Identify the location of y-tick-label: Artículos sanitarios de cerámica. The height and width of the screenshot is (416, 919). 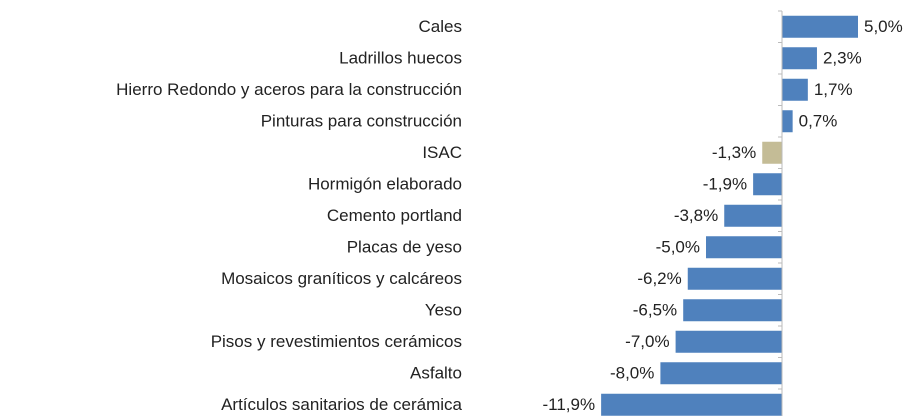
(341, 404).